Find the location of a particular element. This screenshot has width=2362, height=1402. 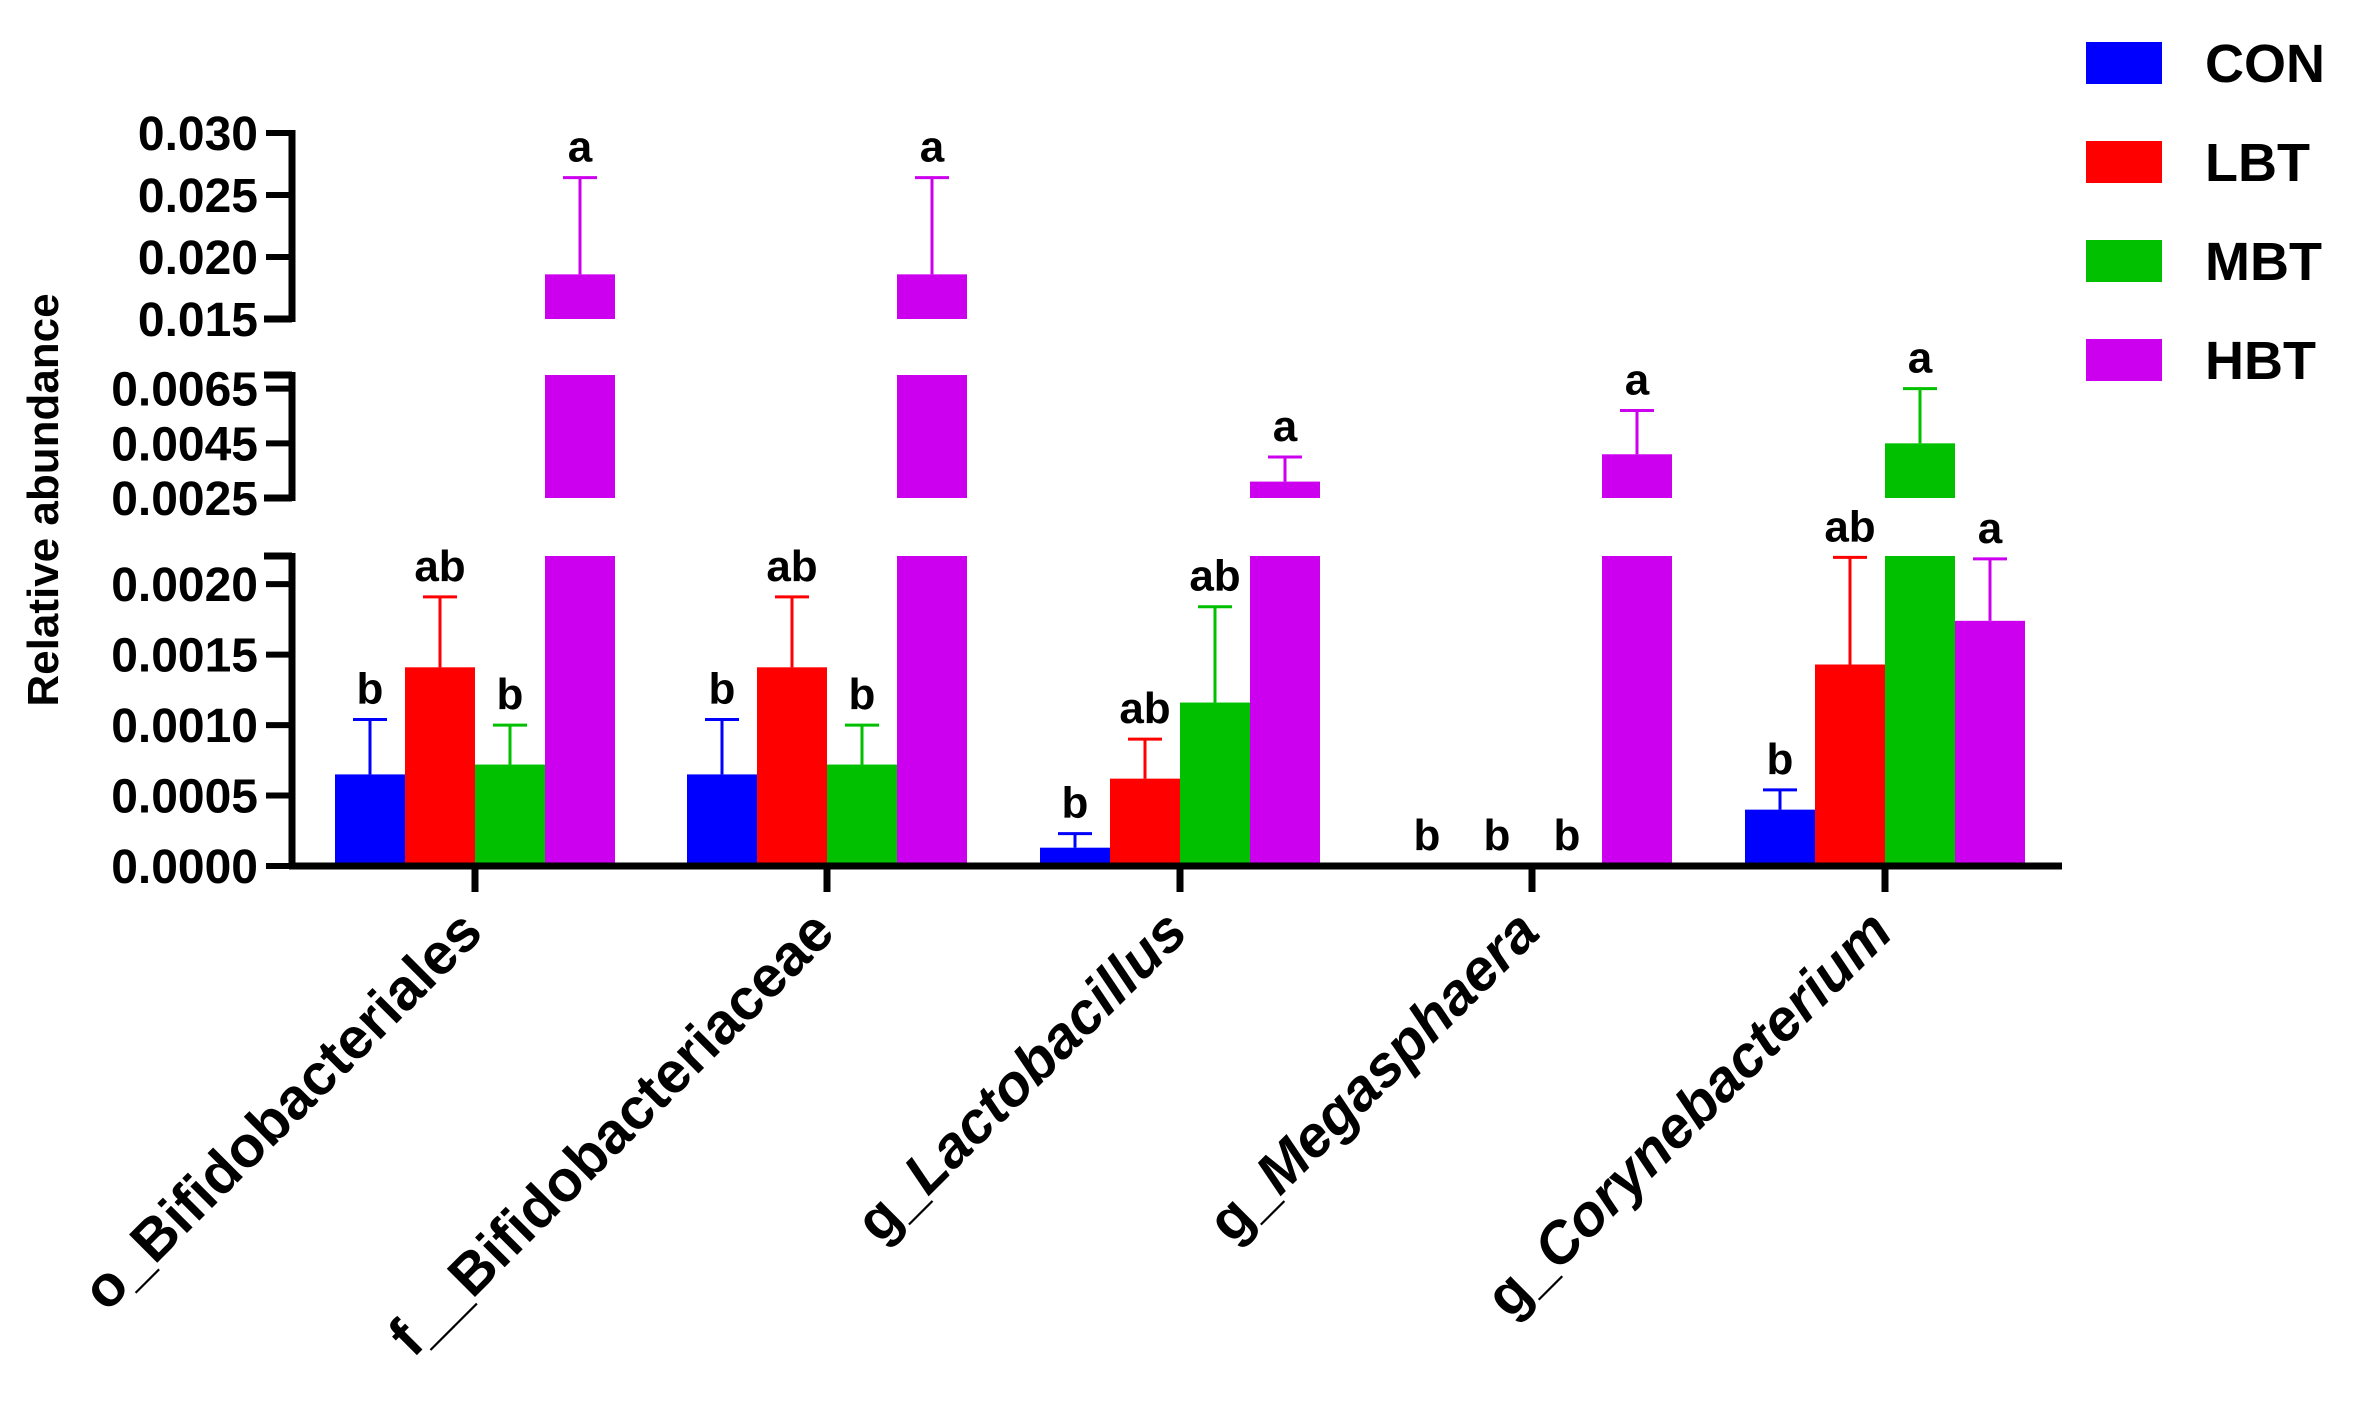

y-axis-title: Relative abundance is located at coordinates (43, 499).